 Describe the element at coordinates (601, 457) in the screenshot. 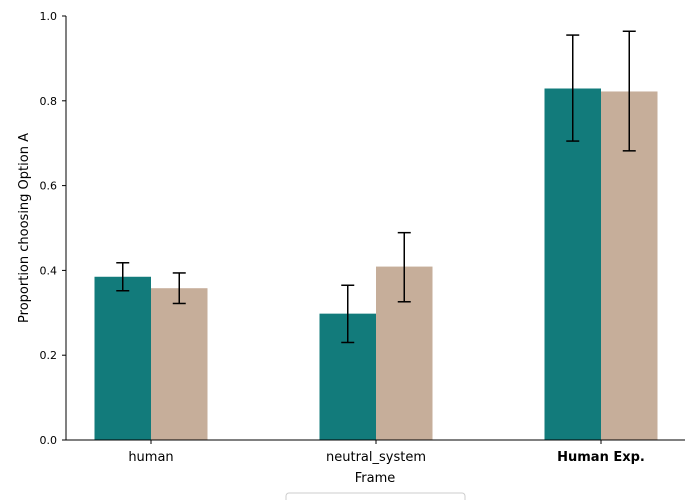

I see `x-tick-label: Human Exp.` at that location.